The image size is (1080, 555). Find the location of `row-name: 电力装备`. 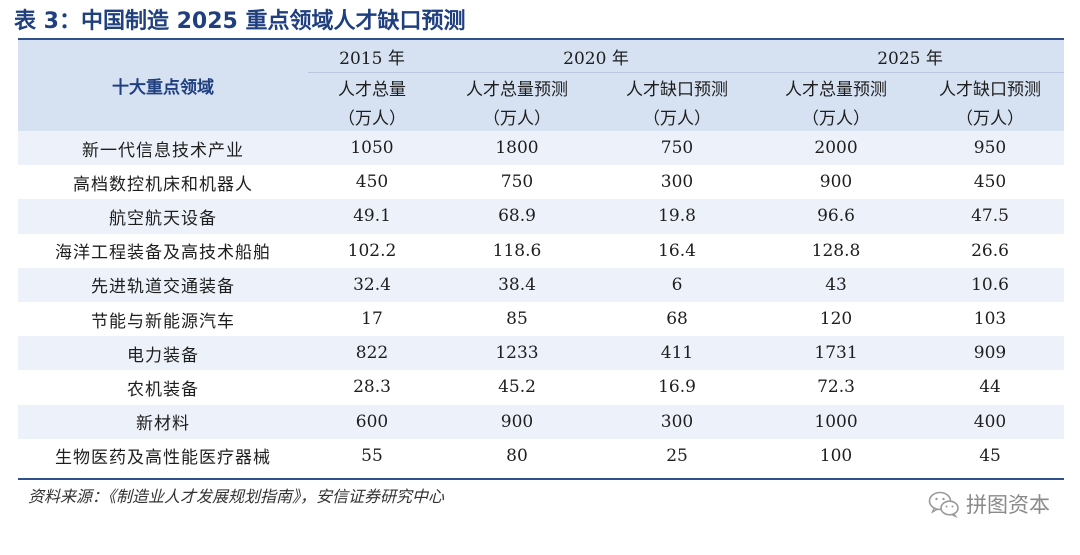

row-name: 电力装备 is located at coordinates (163, 353).